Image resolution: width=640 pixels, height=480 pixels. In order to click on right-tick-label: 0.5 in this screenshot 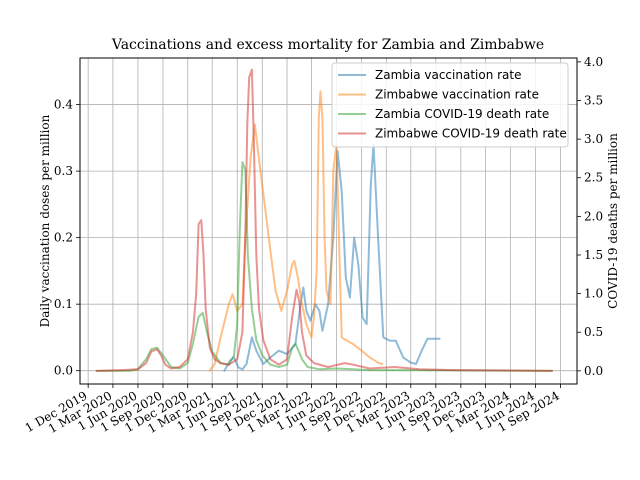, I will do `click(593, 332)`.